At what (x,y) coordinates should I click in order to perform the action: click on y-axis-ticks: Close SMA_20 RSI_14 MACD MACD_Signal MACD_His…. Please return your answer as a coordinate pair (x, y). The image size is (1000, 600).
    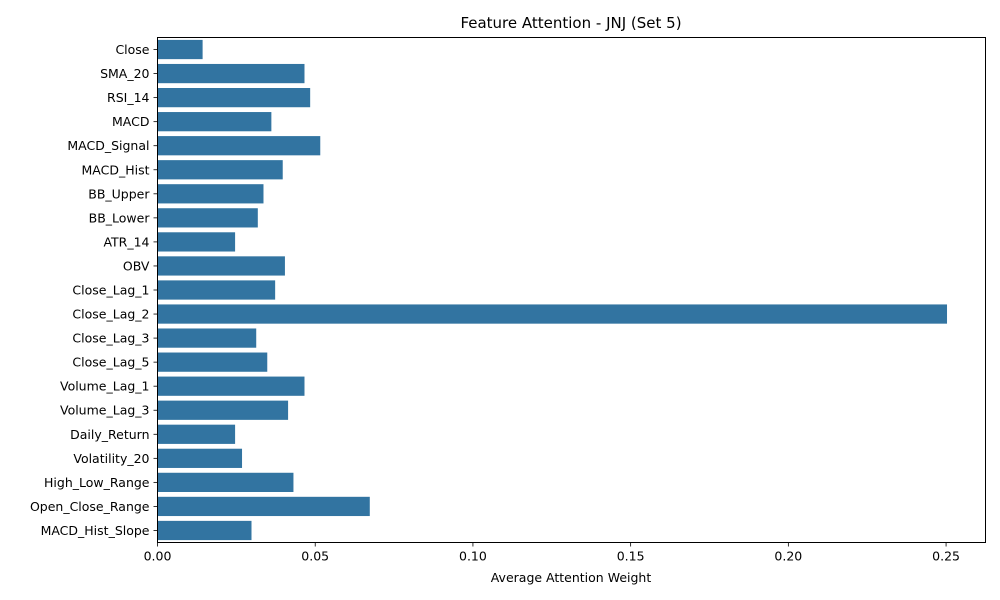
    Looking at the image, I should click on (94, 290).